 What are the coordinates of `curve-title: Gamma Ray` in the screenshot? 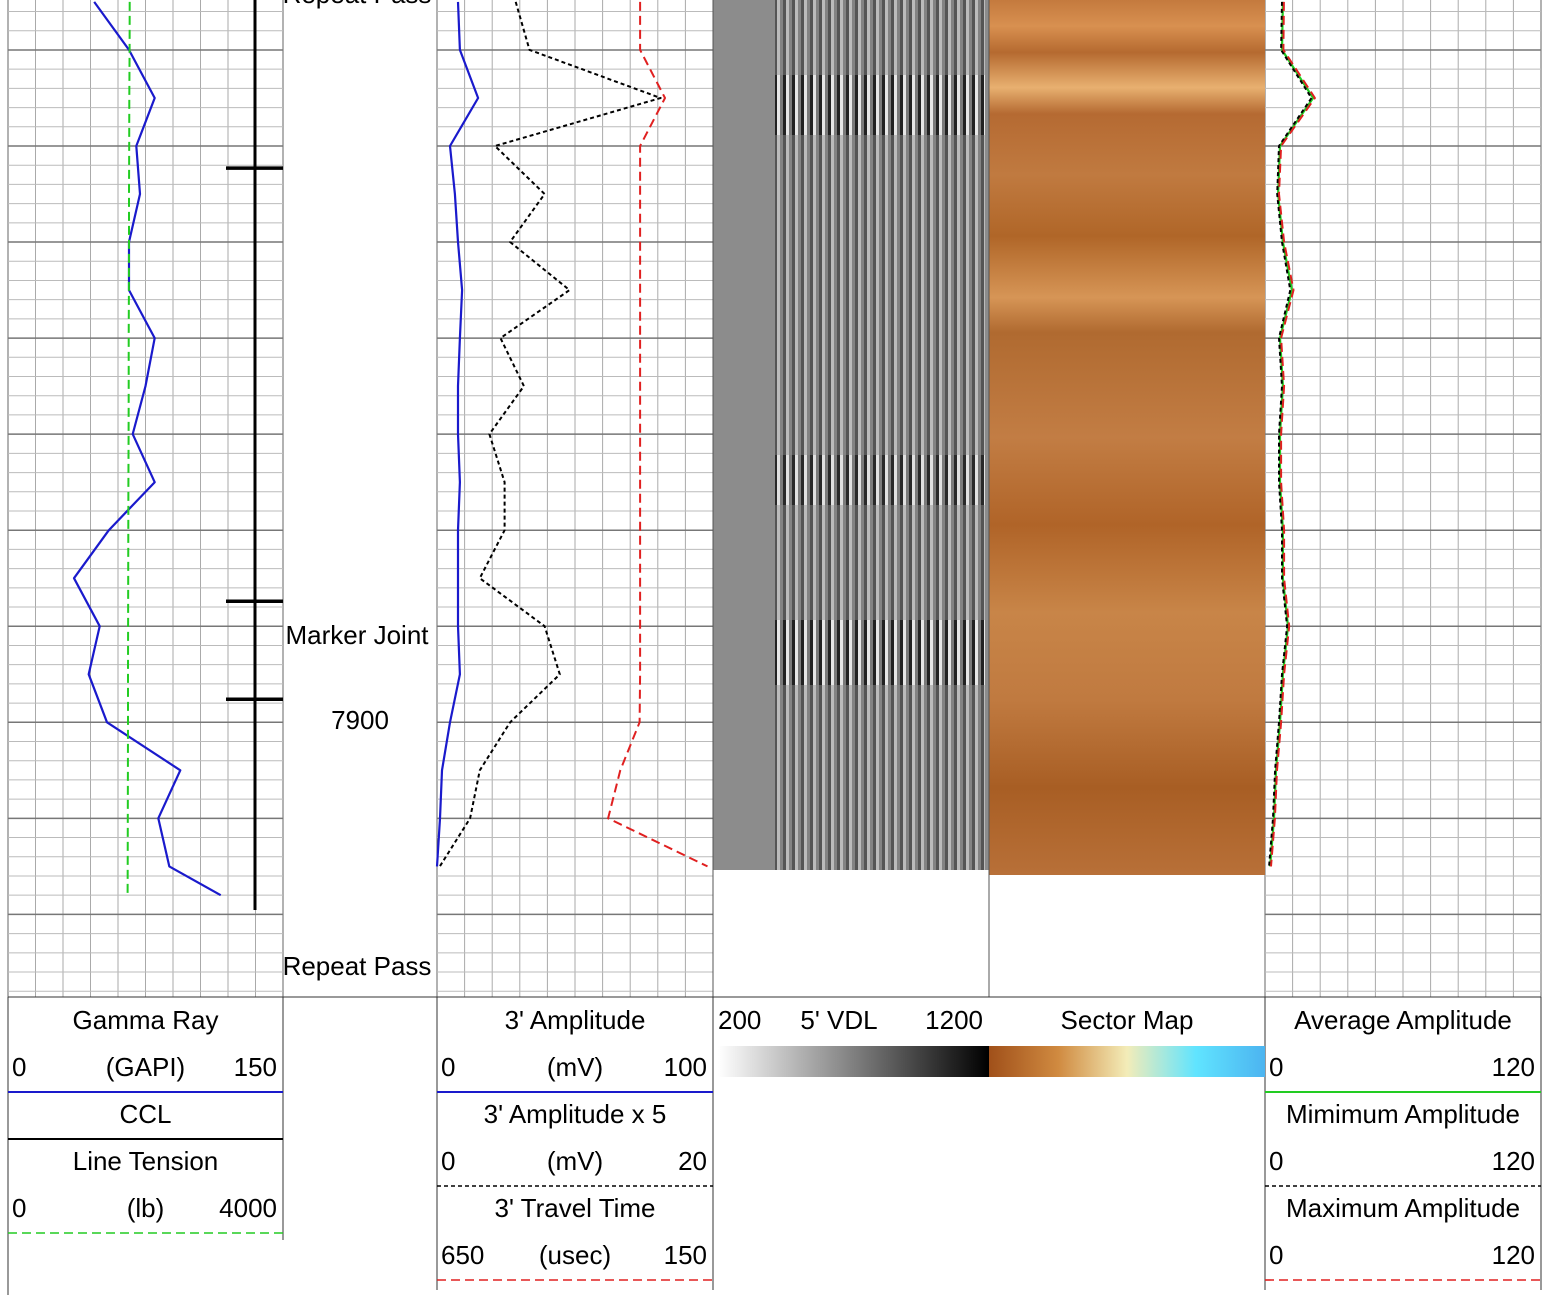 It's located at (146, 1020).